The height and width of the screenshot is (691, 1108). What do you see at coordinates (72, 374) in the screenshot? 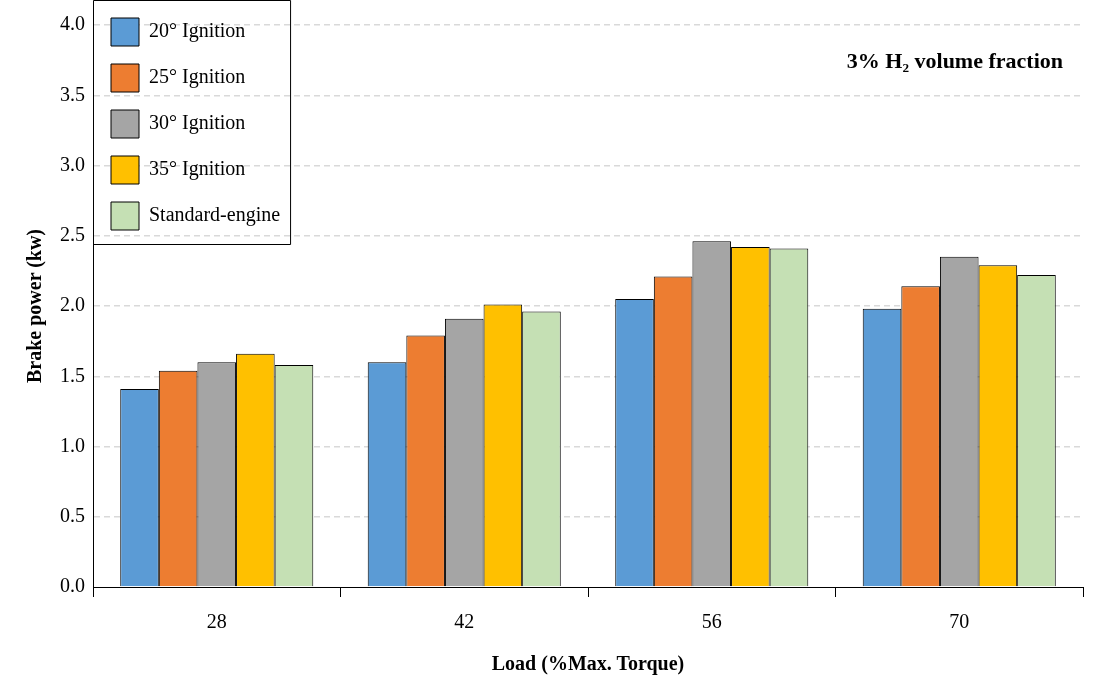
I see `y-tick-label: 1.5` at bounding box center [72, 374].